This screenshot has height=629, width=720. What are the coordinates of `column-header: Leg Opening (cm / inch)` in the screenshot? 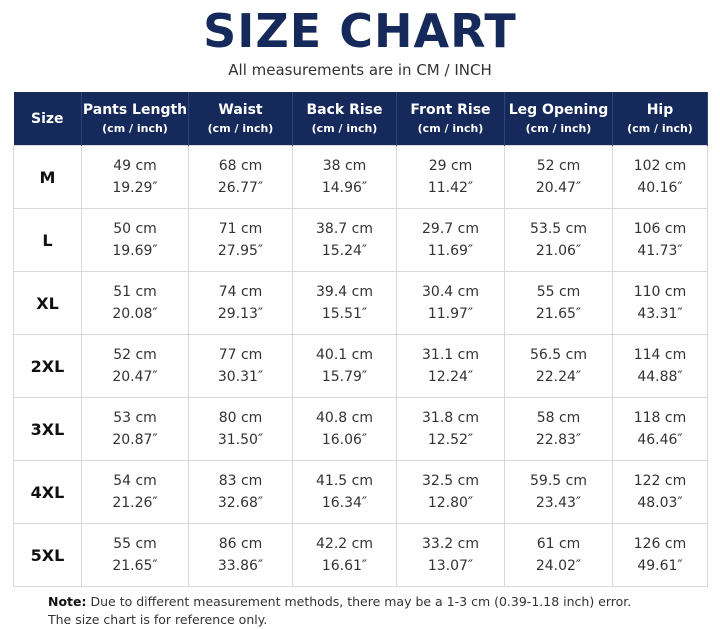 It's located at (558, 119).